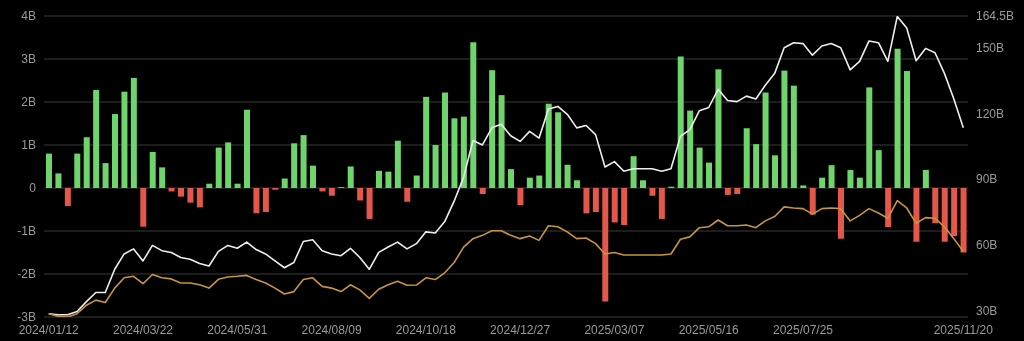  I want to click on y-tick-label: 3B, so click(28, 59).